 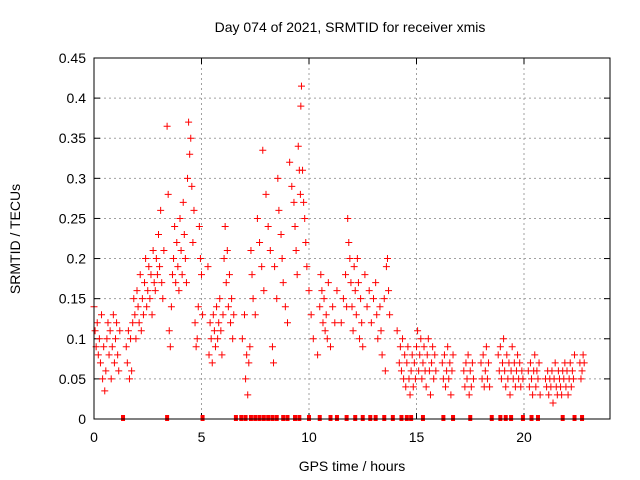 What do you see at coordinates (72, 299) in the screenshot?
I see `y-tick-label: 0.15` at bounding box center [72, 299].